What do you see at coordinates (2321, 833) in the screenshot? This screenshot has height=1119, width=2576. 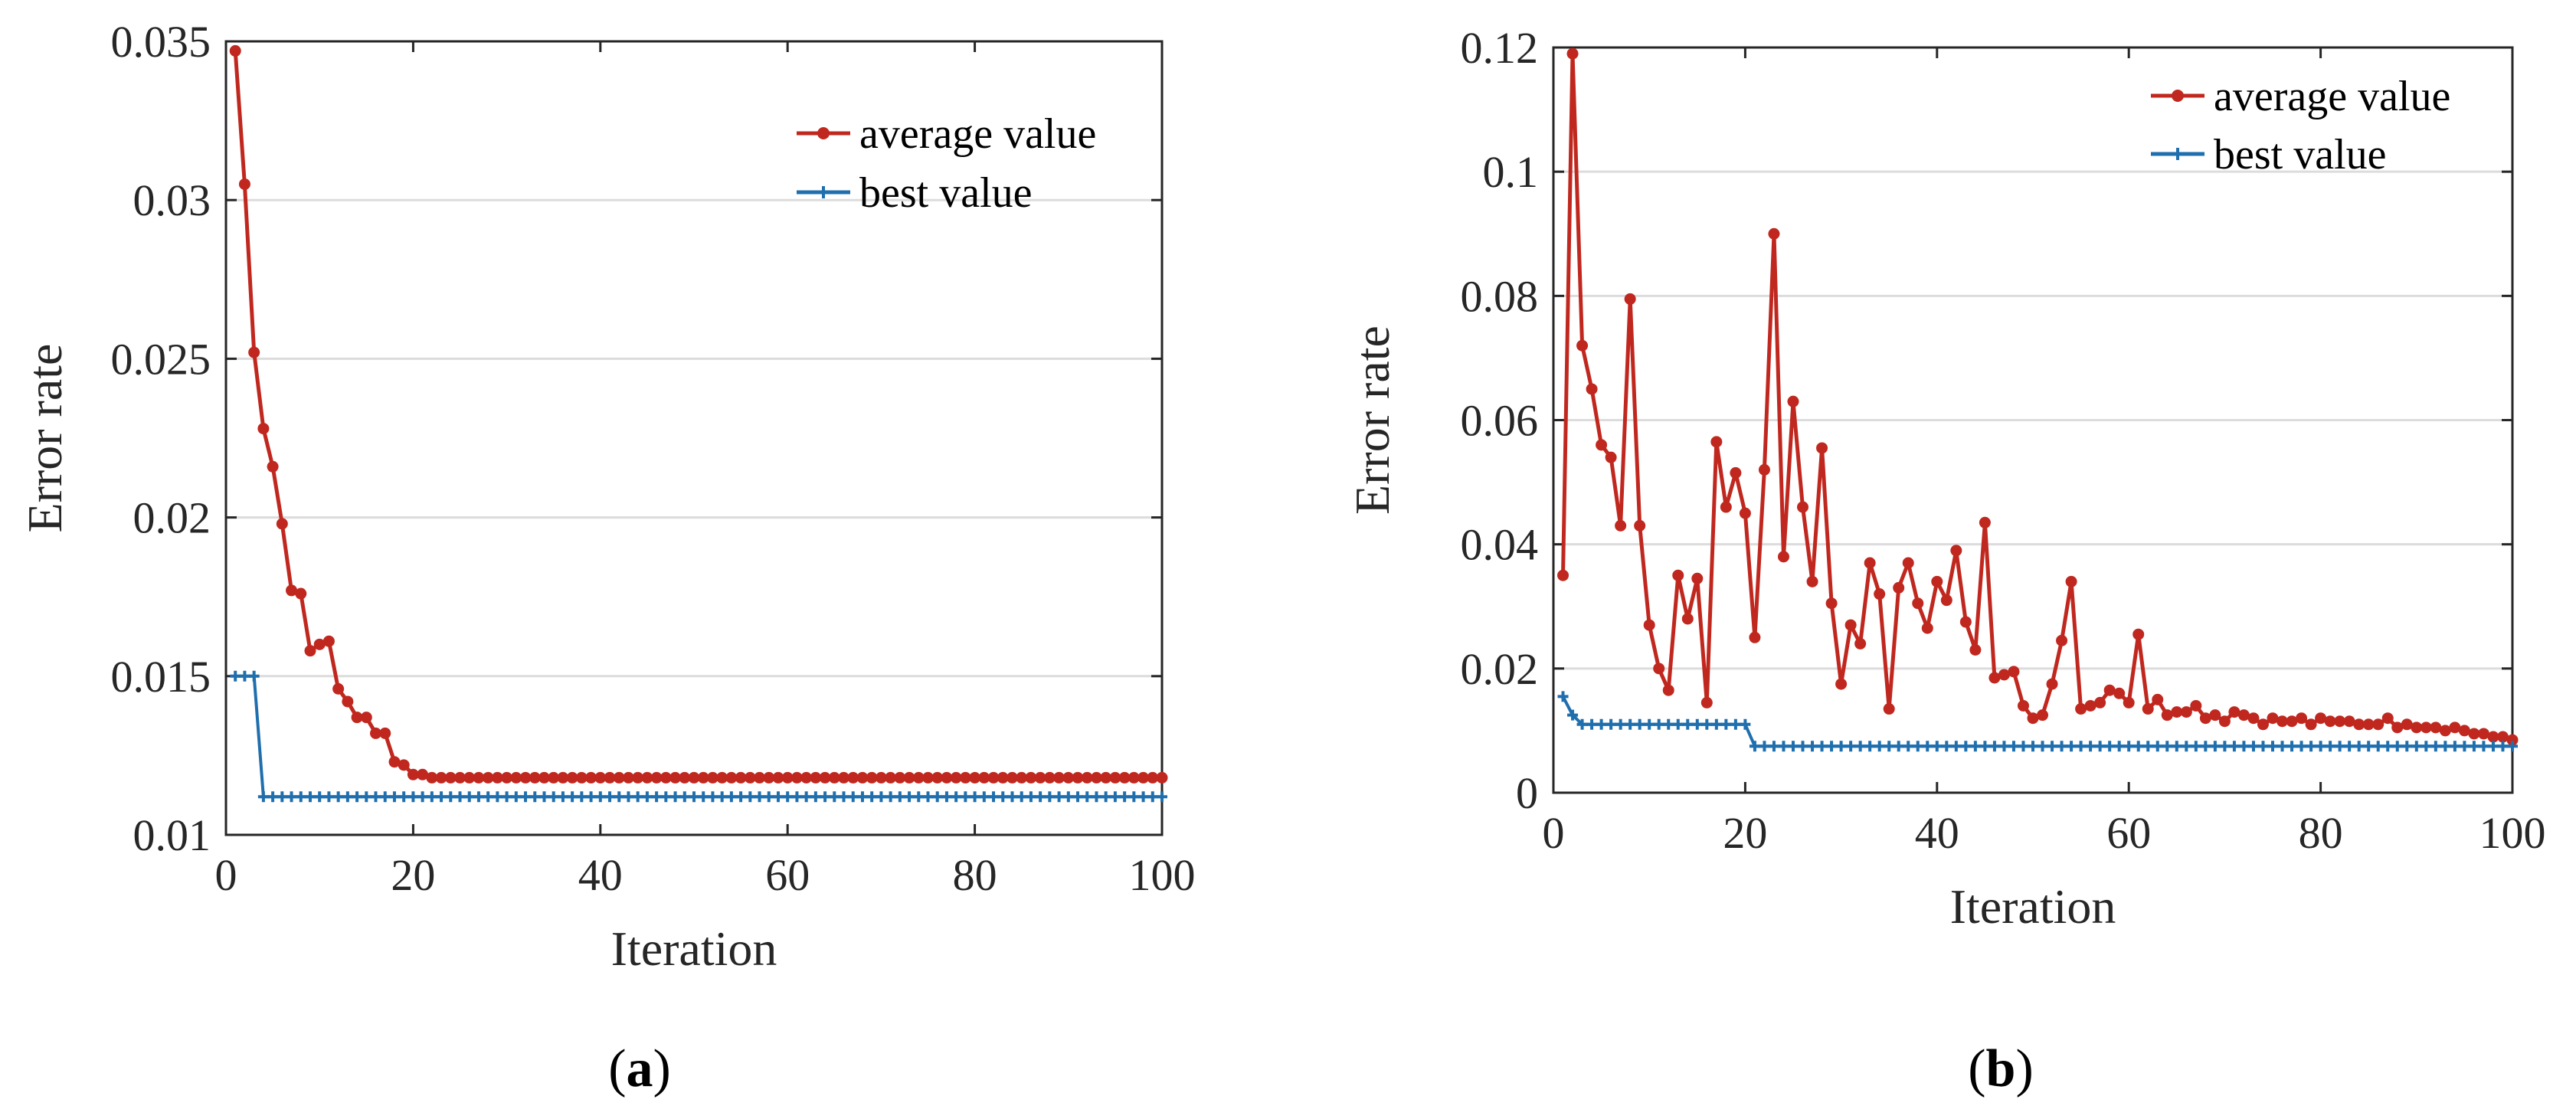 I see `x-tick-label: 80` at bounding box center [2321, 833].